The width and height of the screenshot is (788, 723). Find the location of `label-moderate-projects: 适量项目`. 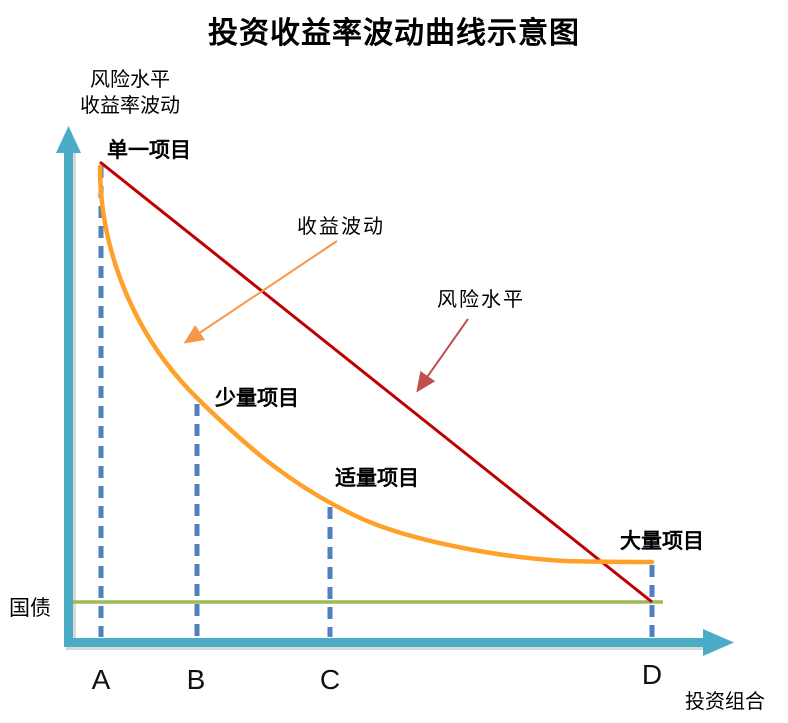

label-moderate-projects: 适量项目 is located at coordinates (377, 478).